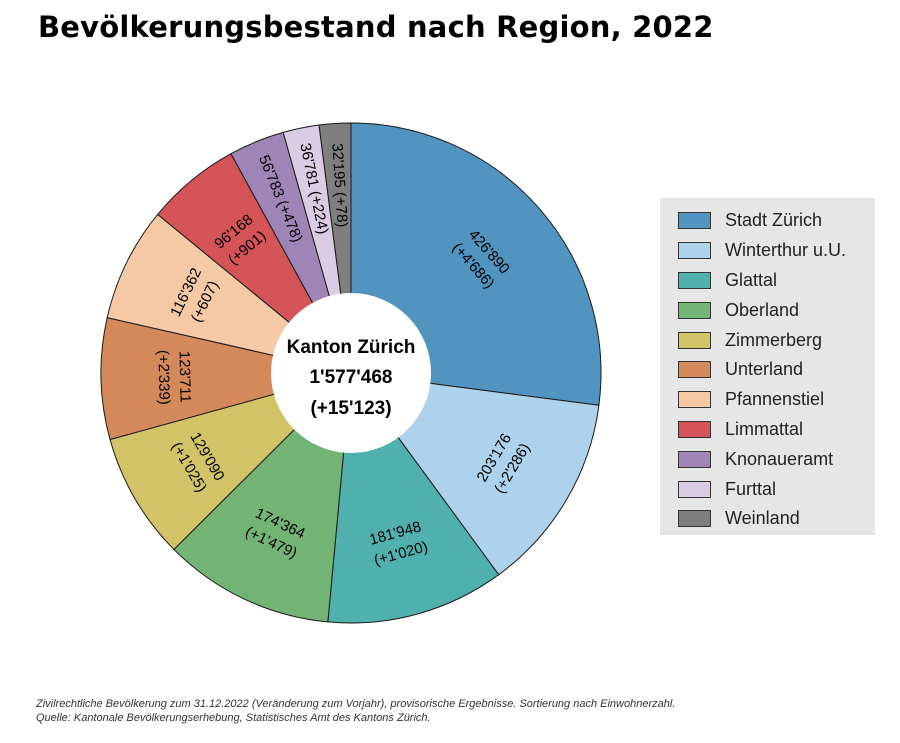 Image resolution: width=900 pixels, height=743 pixels. I want to click on slice-label-unterland: 123'711(+2'339), so click(173, 377).